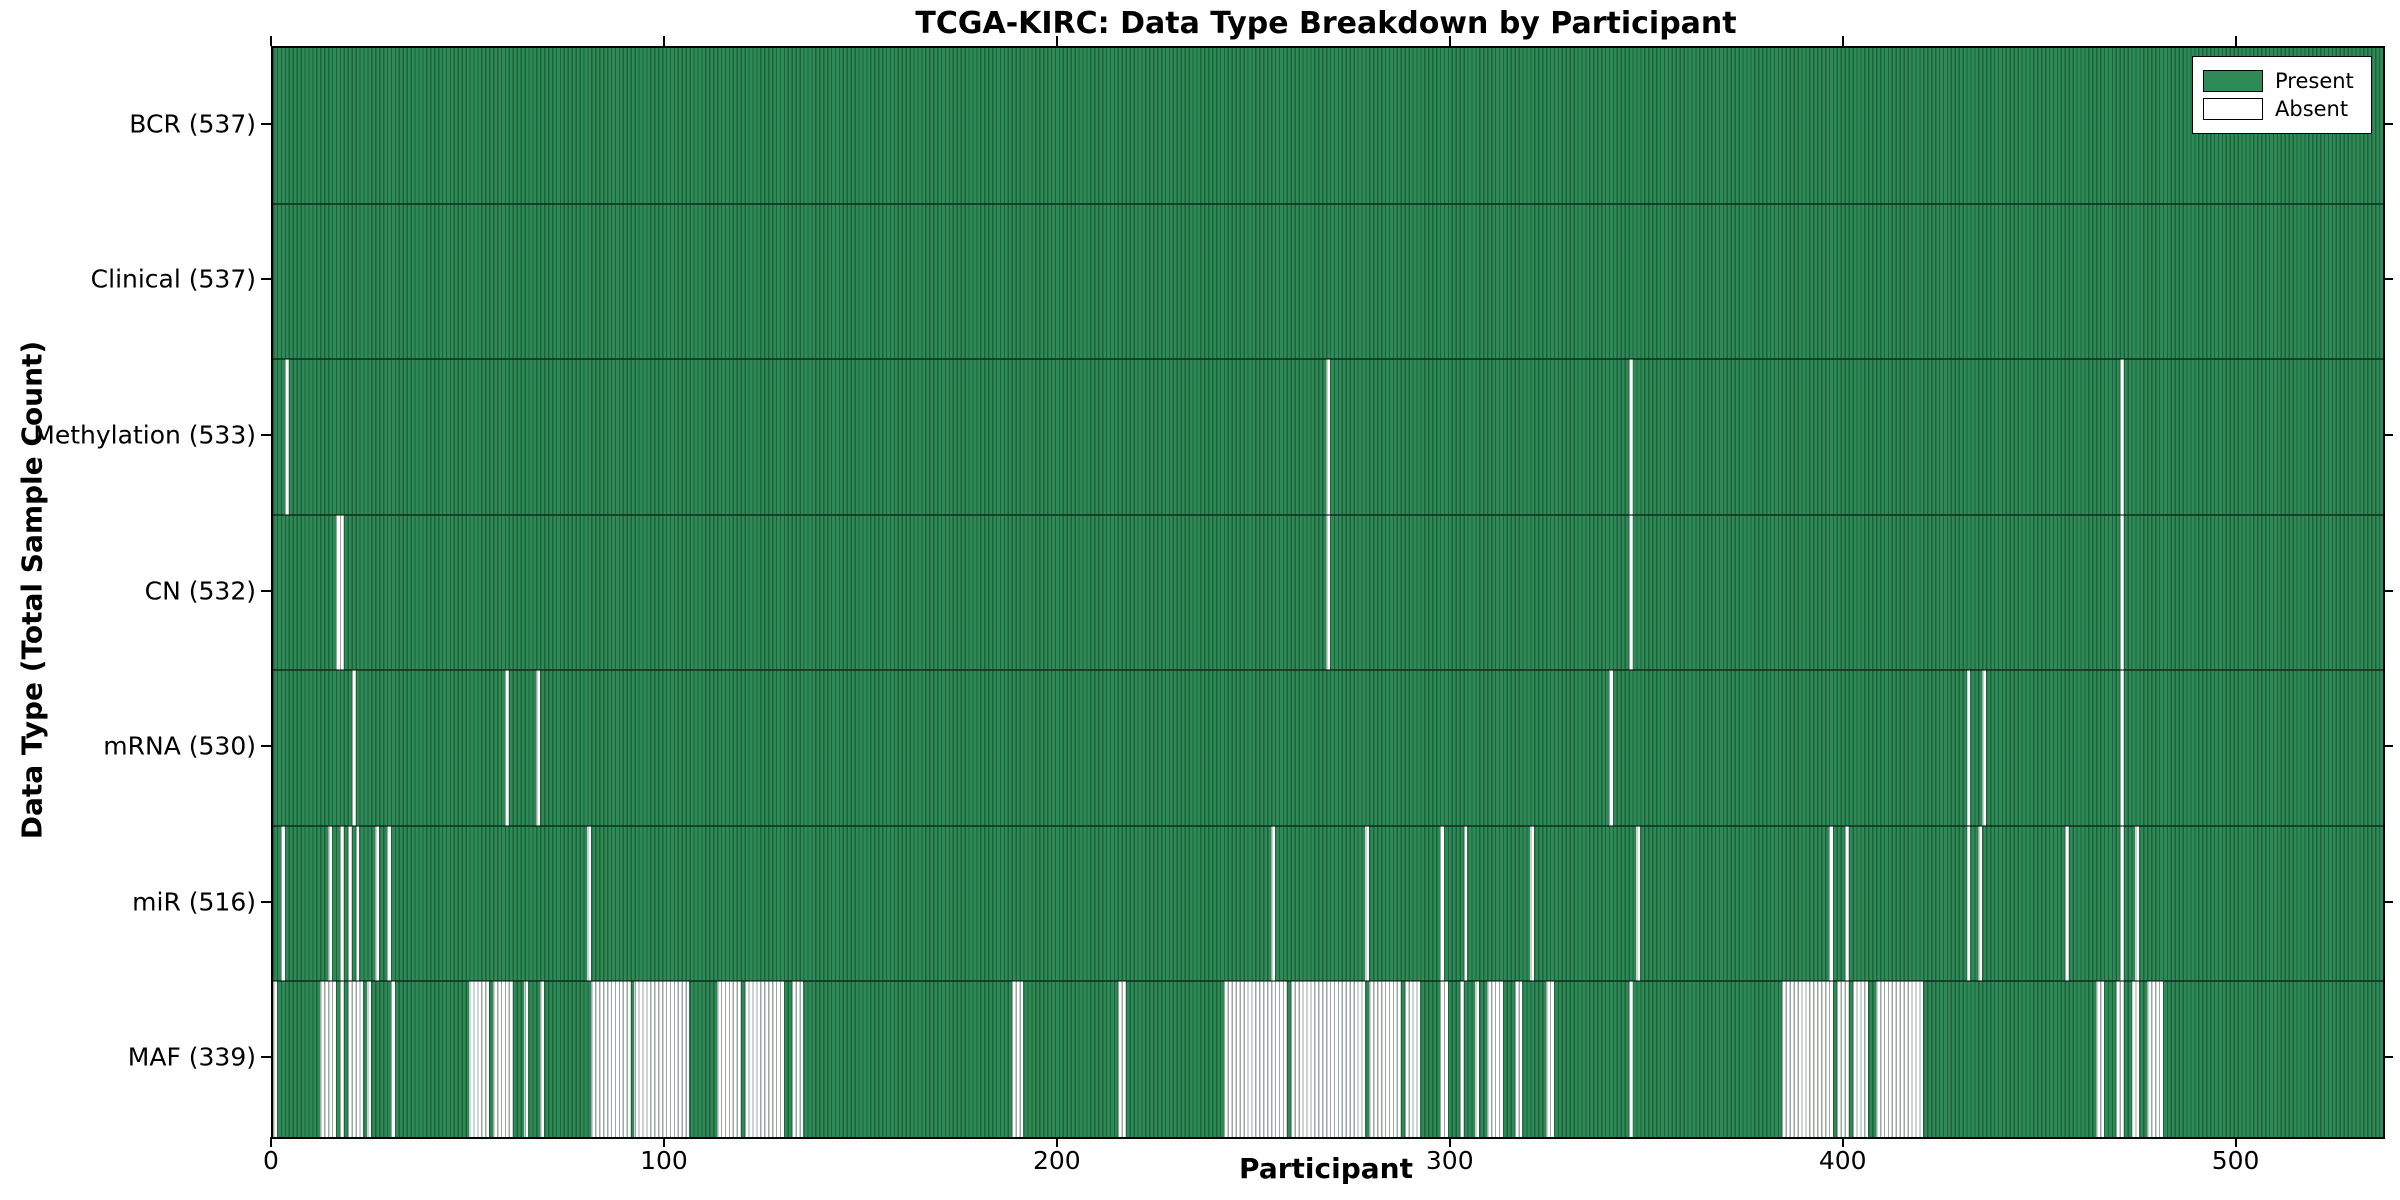  I want to click on x-tick-label-500: 500, so click(2235, 1160).